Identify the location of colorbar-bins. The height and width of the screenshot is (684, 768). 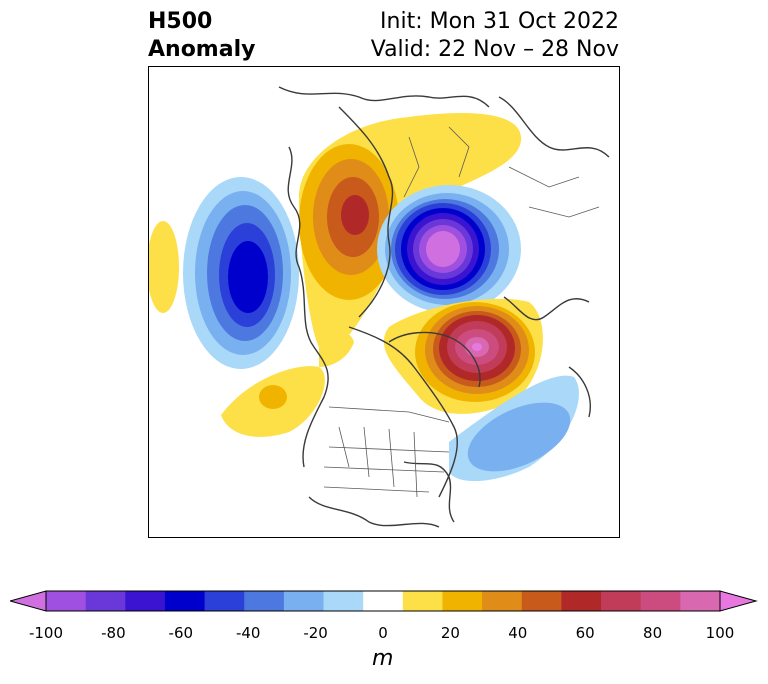
(383, 601).